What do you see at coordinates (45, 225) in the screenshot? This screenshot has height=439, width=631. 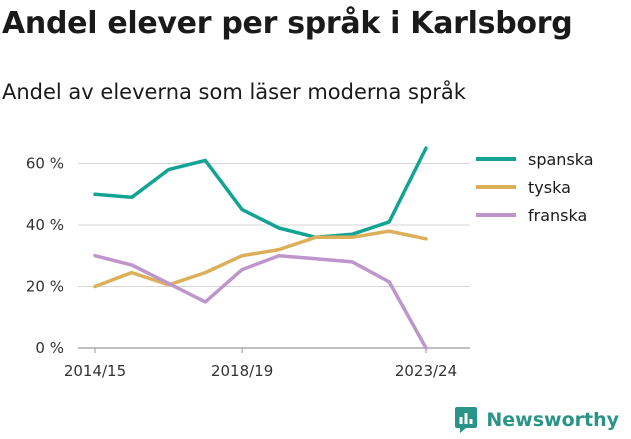 I see `y-tick-label: 40 %` at bounding box center [45, 225].